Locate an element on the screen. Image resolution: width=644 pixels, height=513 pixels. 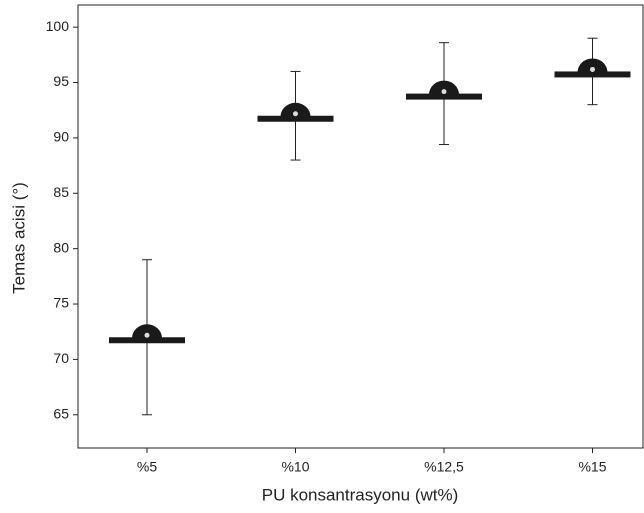
y-tick-label: 80 is located at coordinates (61, 247).